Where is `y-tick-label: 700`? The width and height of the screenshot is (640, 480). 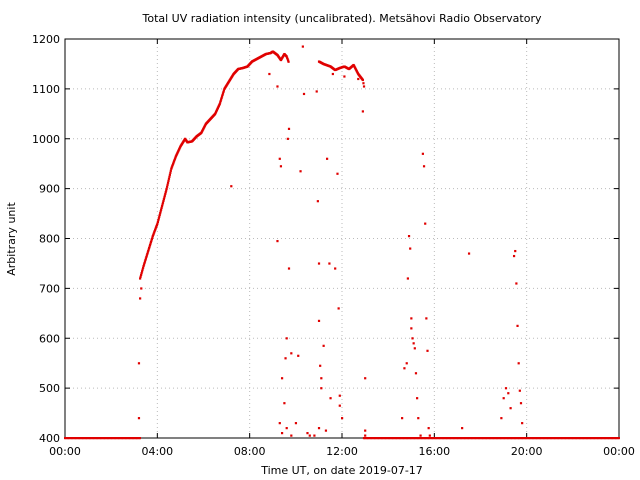
y-tick-label: 700 is located at coordinates (49, 288).